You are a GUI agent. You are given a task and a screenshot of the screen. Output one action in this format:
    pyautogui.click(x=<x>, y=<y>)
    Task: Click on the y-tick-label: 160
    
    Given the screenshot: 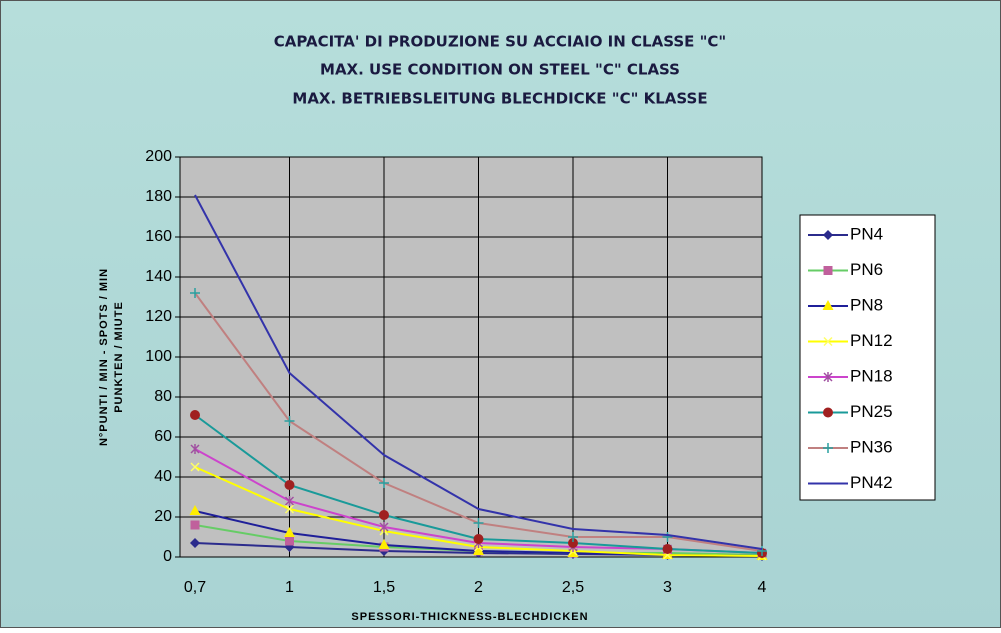 What is the action you would take?
    pyautogui.click(x=158, y=236)
    